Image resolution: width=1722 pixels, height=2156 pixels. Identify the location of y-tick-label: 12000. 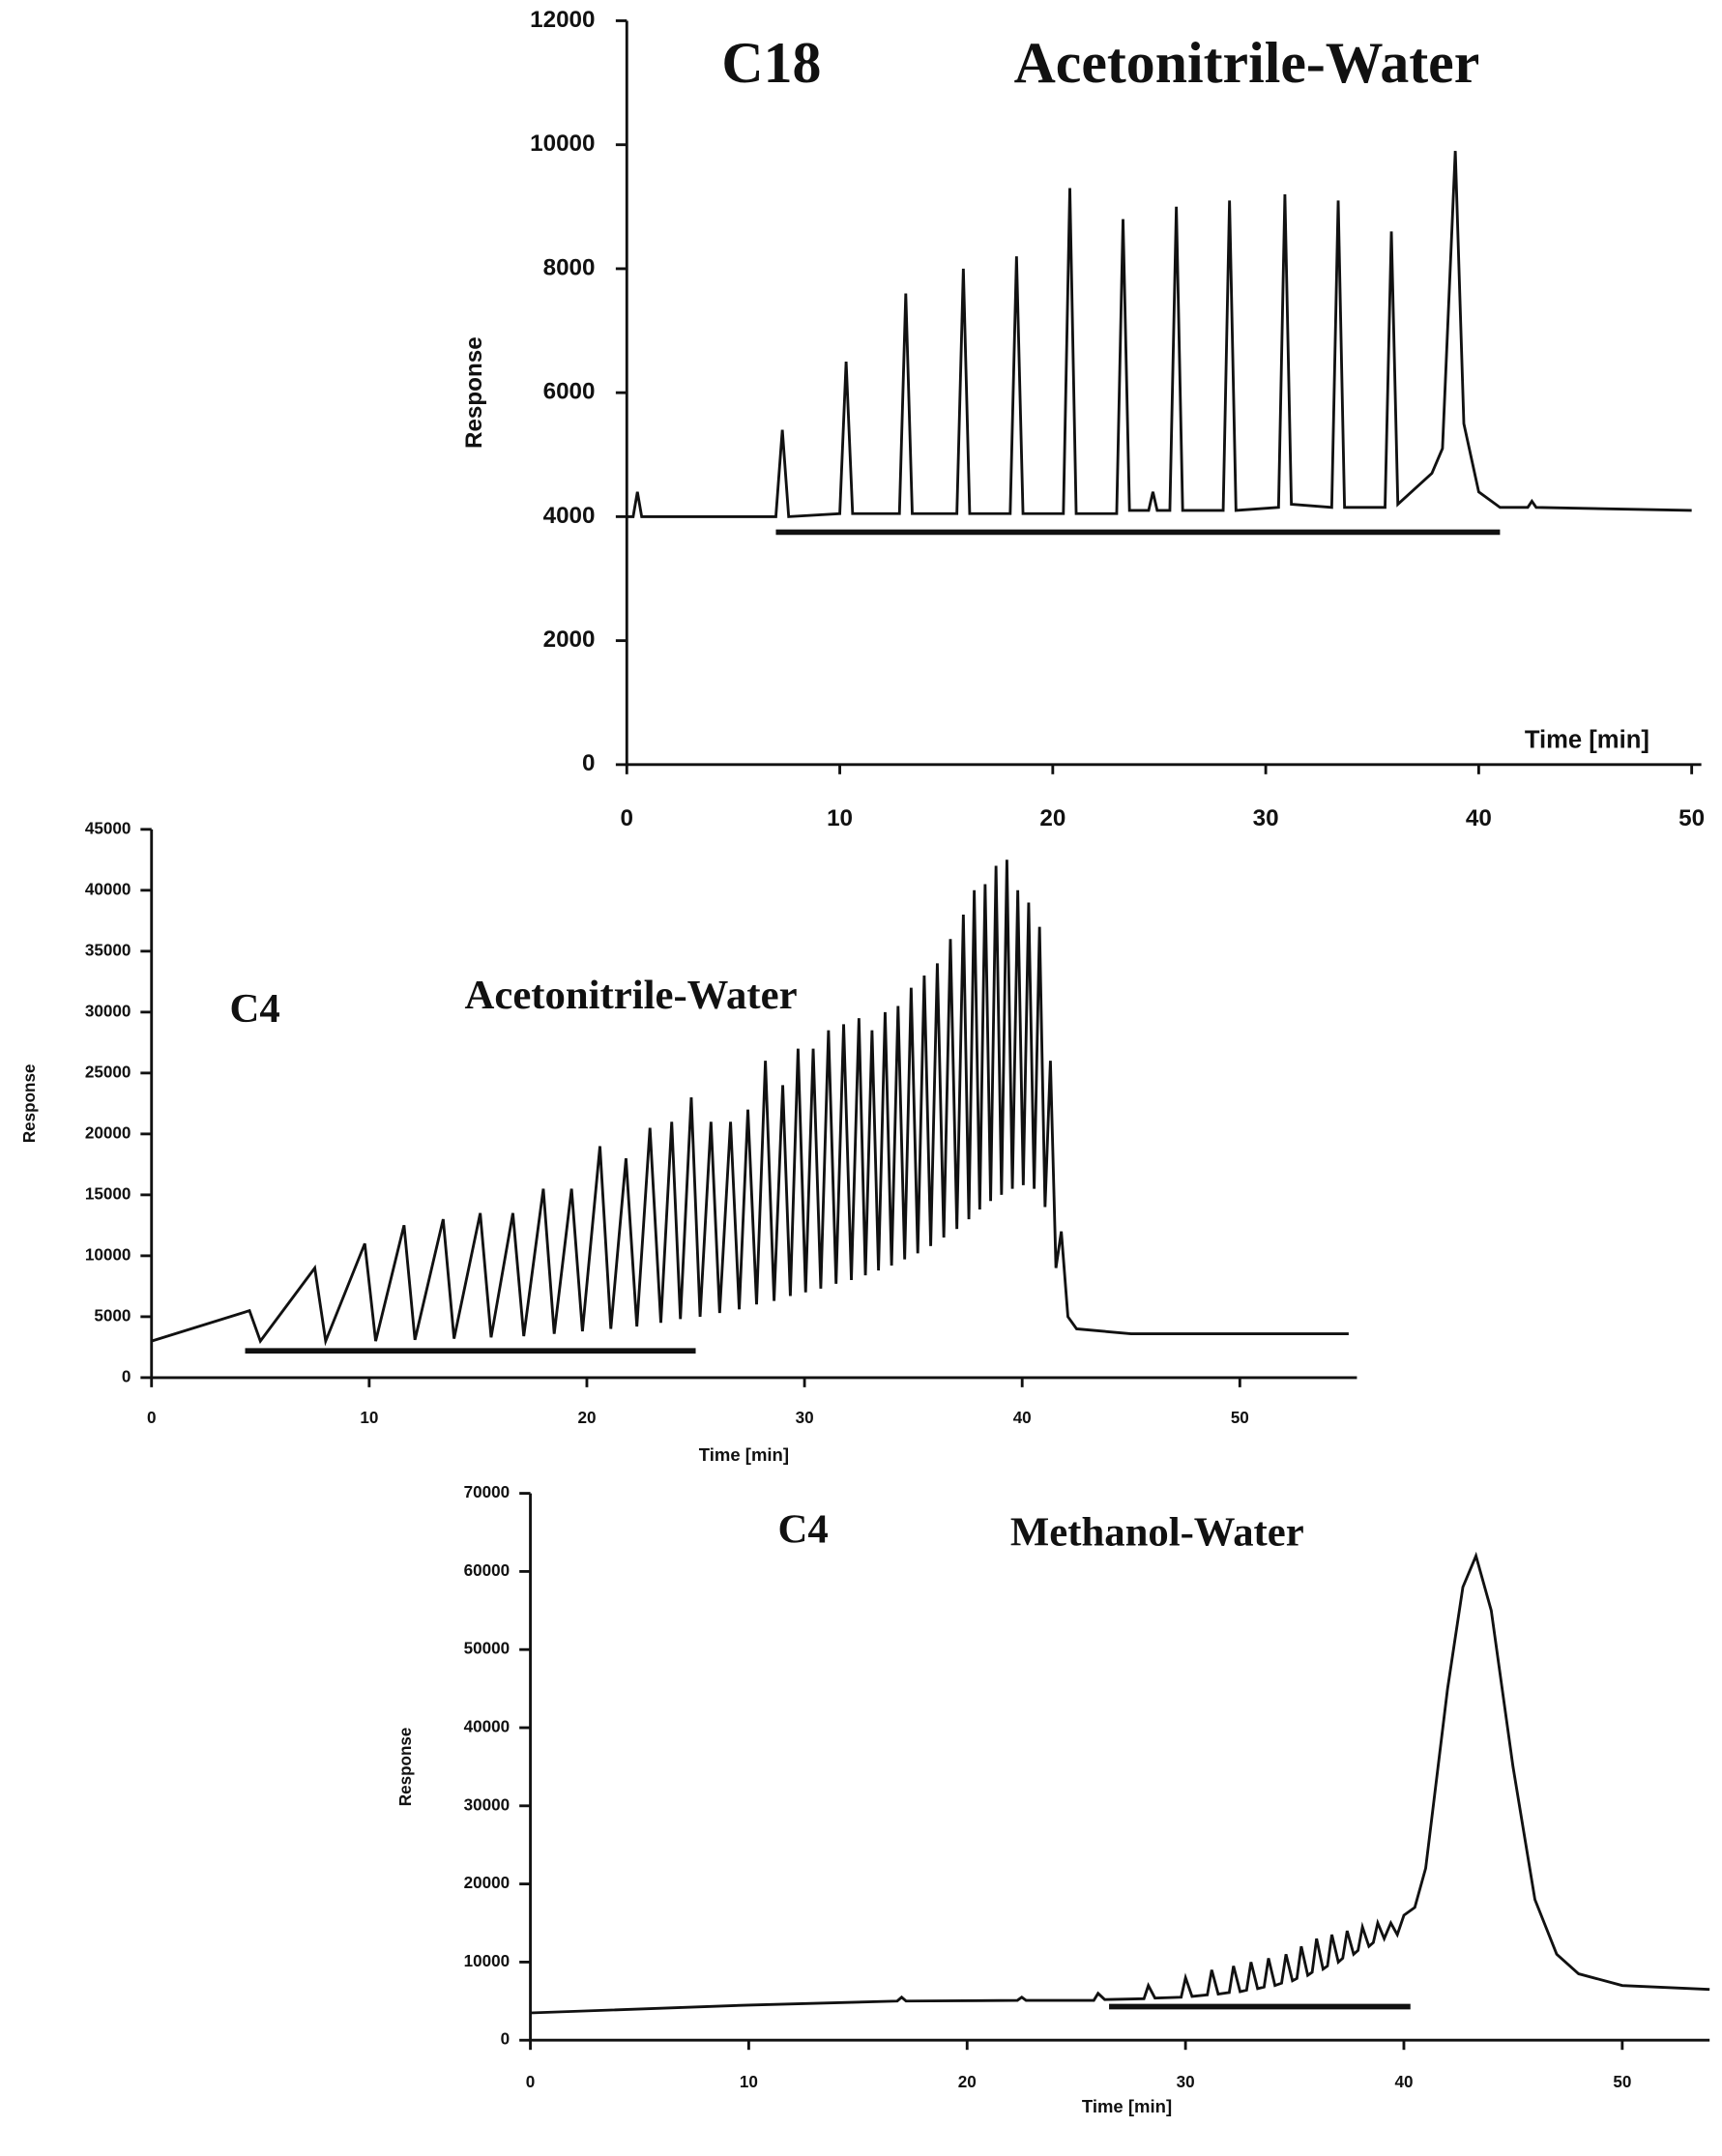
(562, 20).